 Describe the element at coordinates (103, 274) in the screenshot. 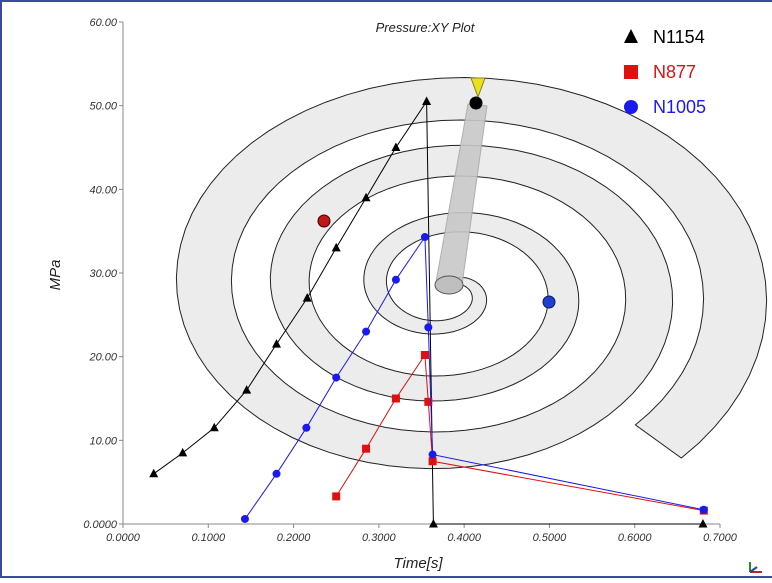

I see `y-tick-label: 30.00` at that location.